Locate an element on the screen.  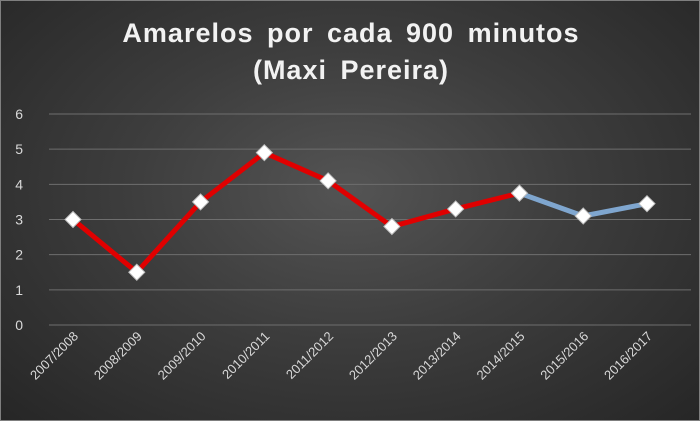
chart-title-line-1: Amarelos por cada 900 minutos is located at coordinates (351, 33).